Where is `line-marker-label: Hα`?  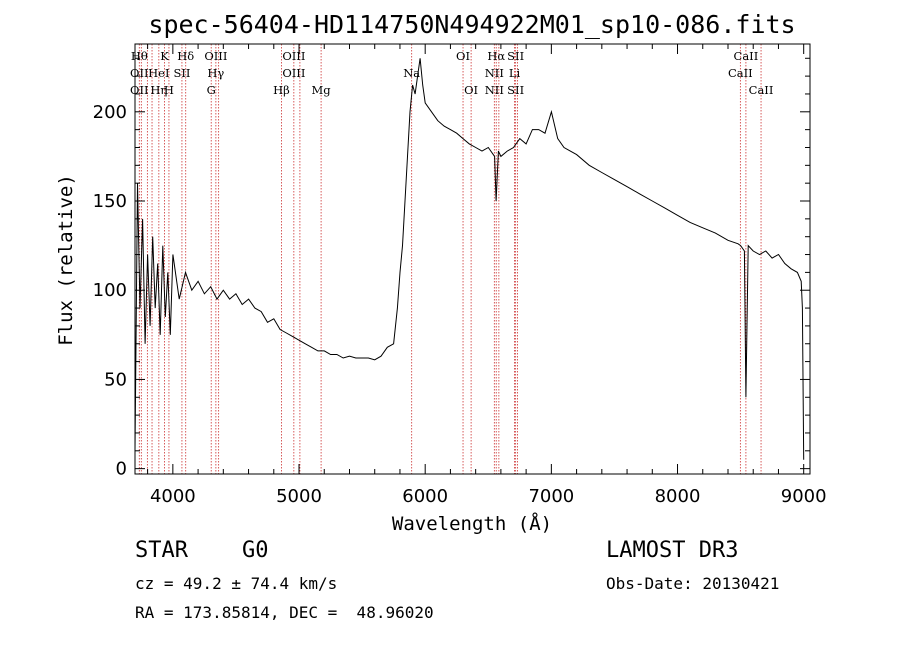
line-marker-label: Hα is located at coordinates (496, 56).